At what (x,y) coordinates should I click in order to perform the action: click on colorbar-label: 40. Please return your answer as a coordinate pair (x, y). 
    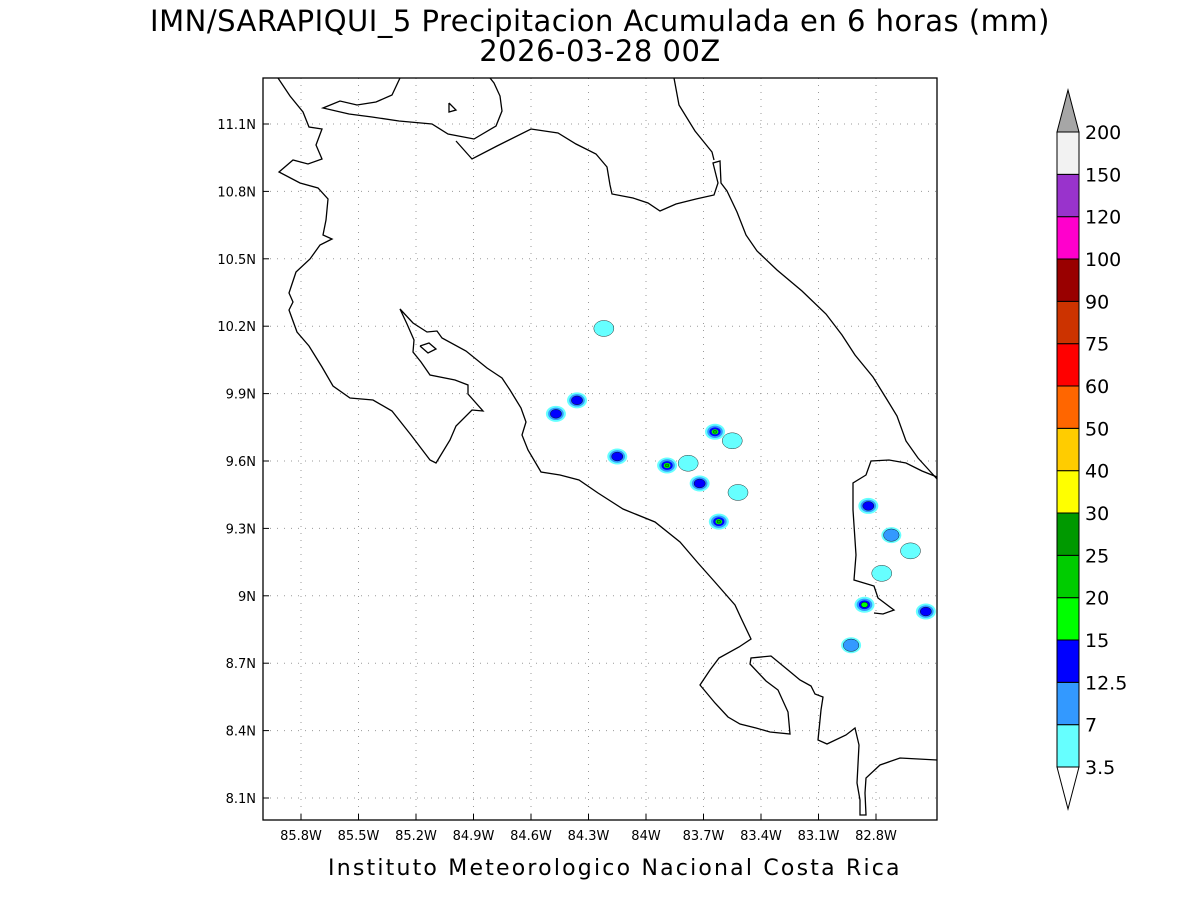
    Looking at the image, I should click on (1097, 472).